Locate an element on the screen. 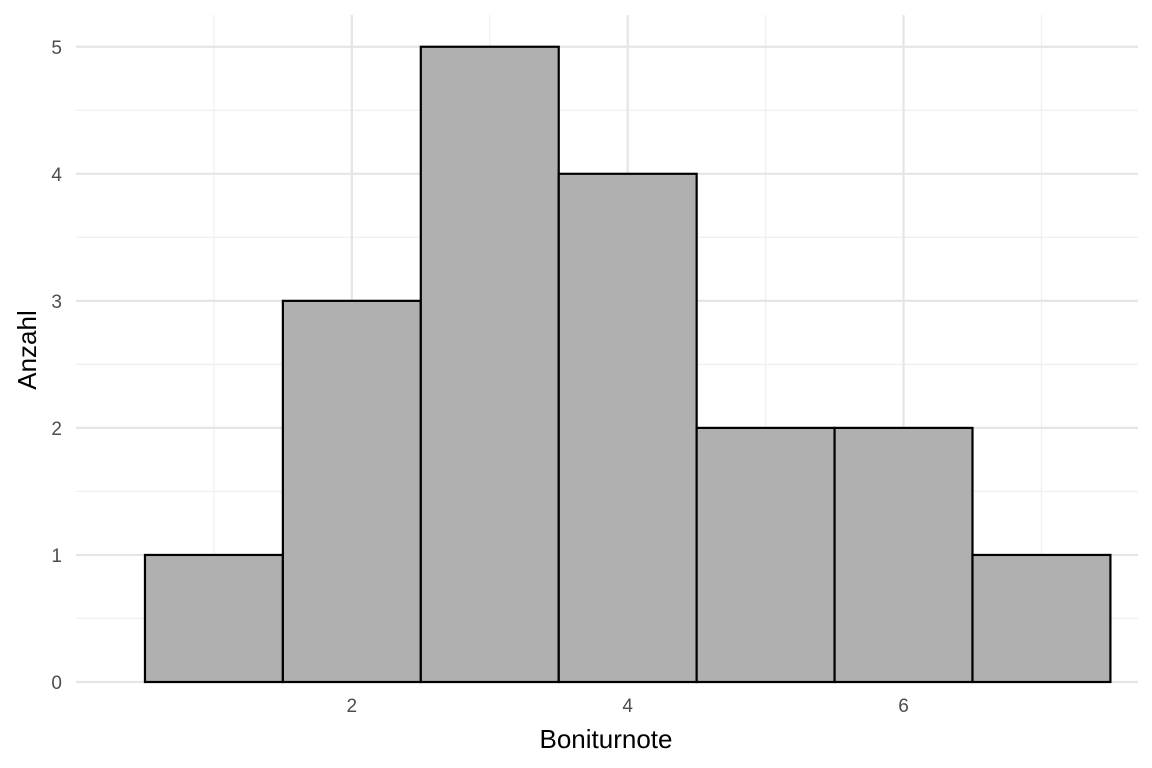 This screenshot has width=1152, height=768. x-axis-tick-labels: 2 4 6 is located at coordinates (628, 706).